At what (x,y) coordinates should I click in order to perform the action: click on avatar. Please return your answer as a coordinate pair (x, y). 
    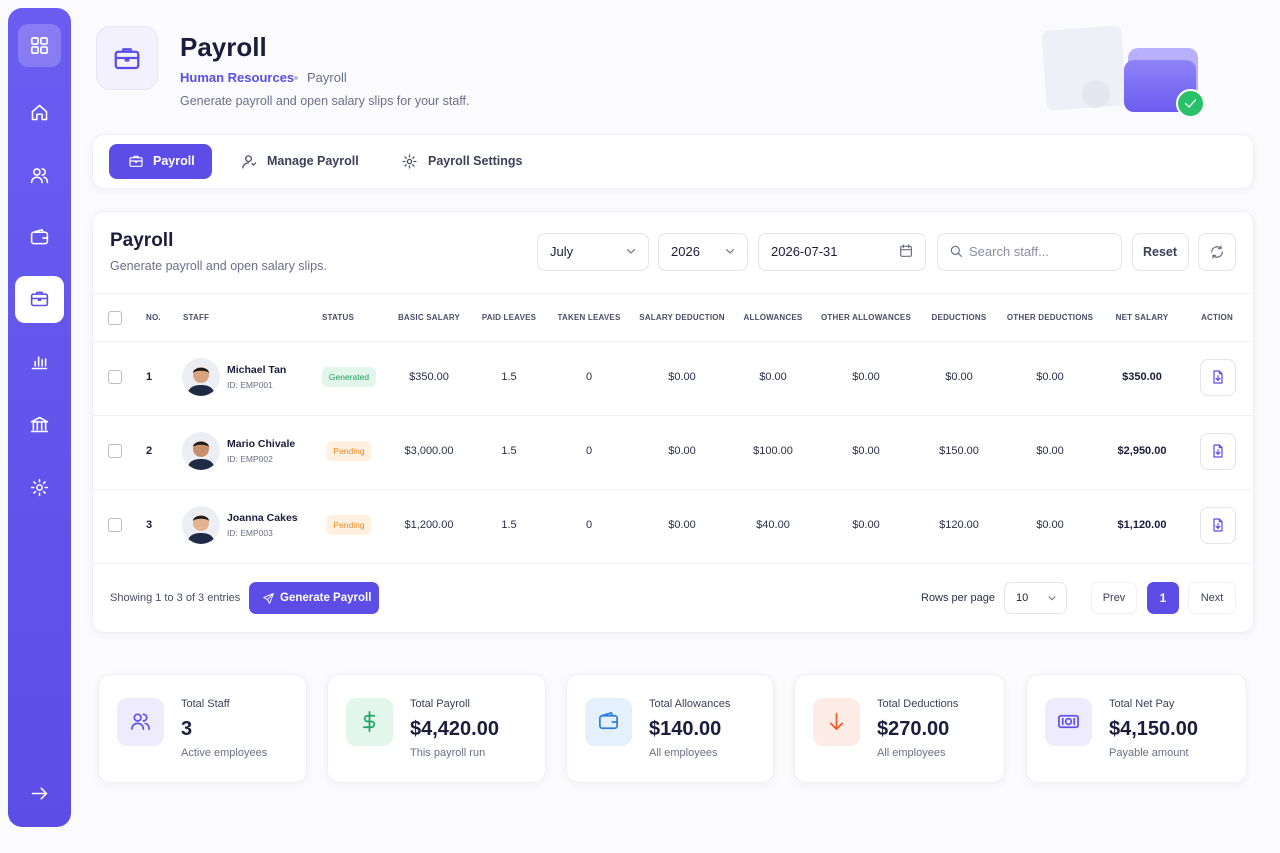
    Looking at the image, I should click on (201, 525).